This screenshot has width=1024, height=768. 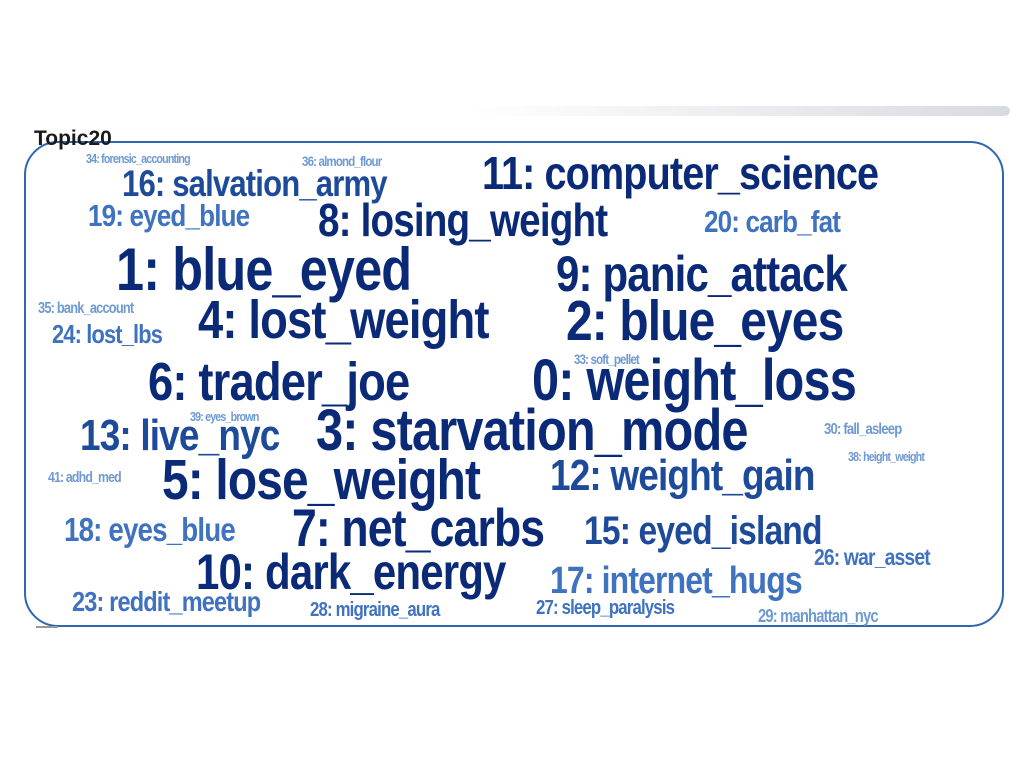 I want to click on word-w3: 3: starvation_mode, so click(x=532, y=430).